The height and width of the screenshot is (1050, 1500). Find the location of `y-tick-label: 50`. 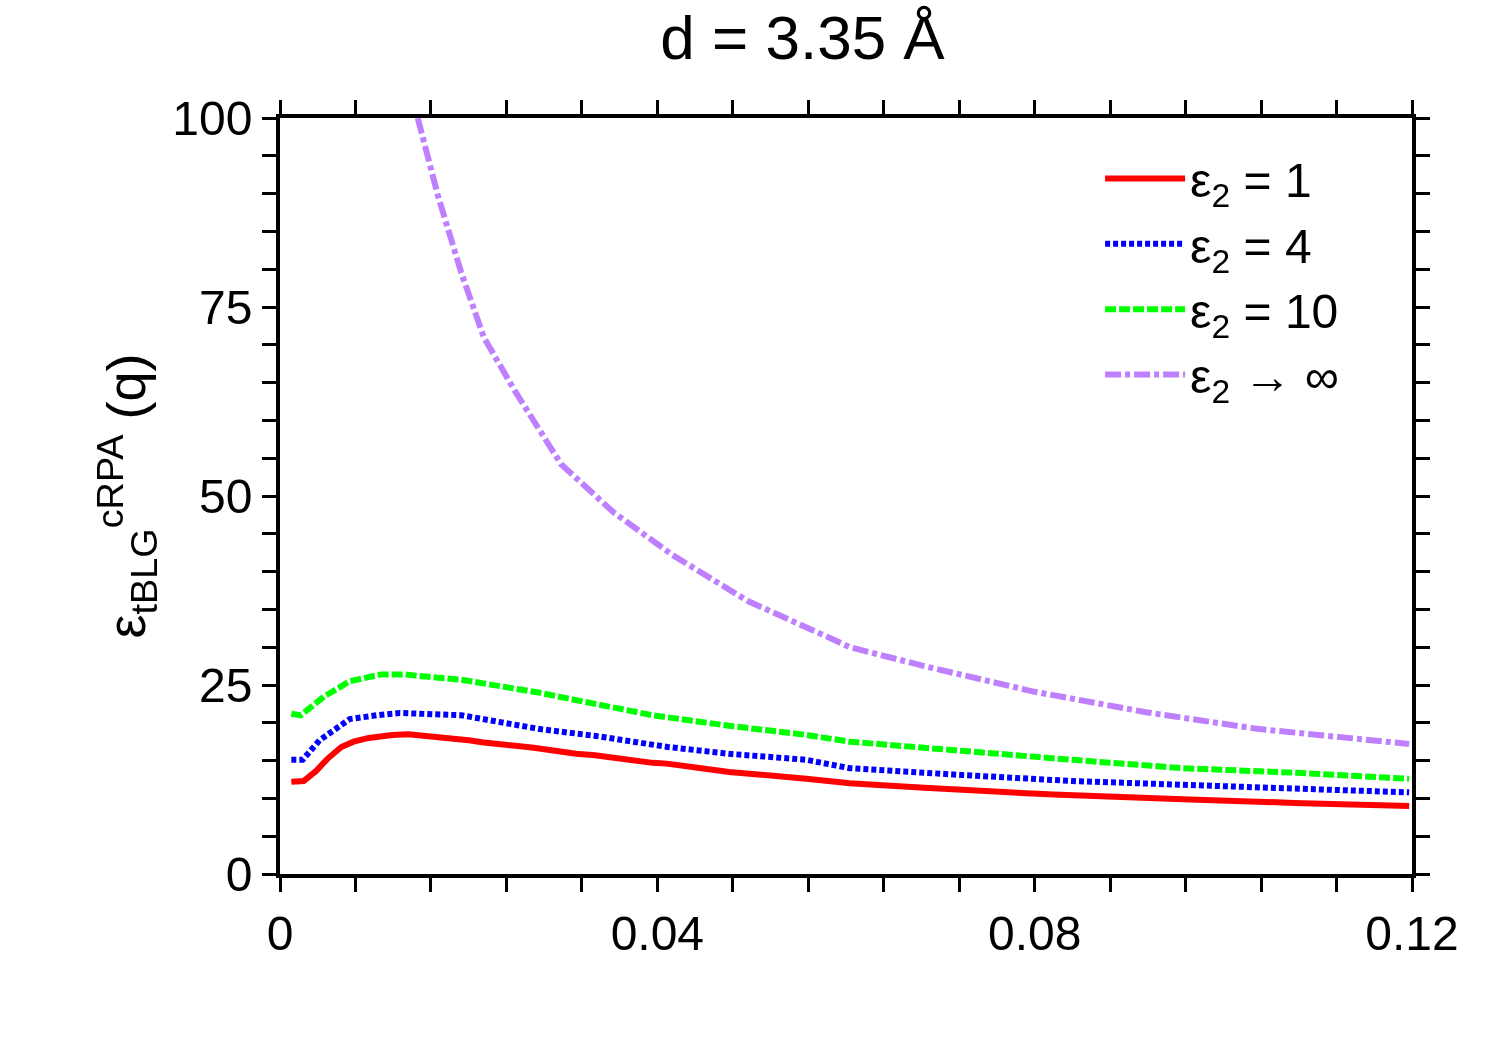

y-tick-label: 50 is located at coordinates (226, 496).